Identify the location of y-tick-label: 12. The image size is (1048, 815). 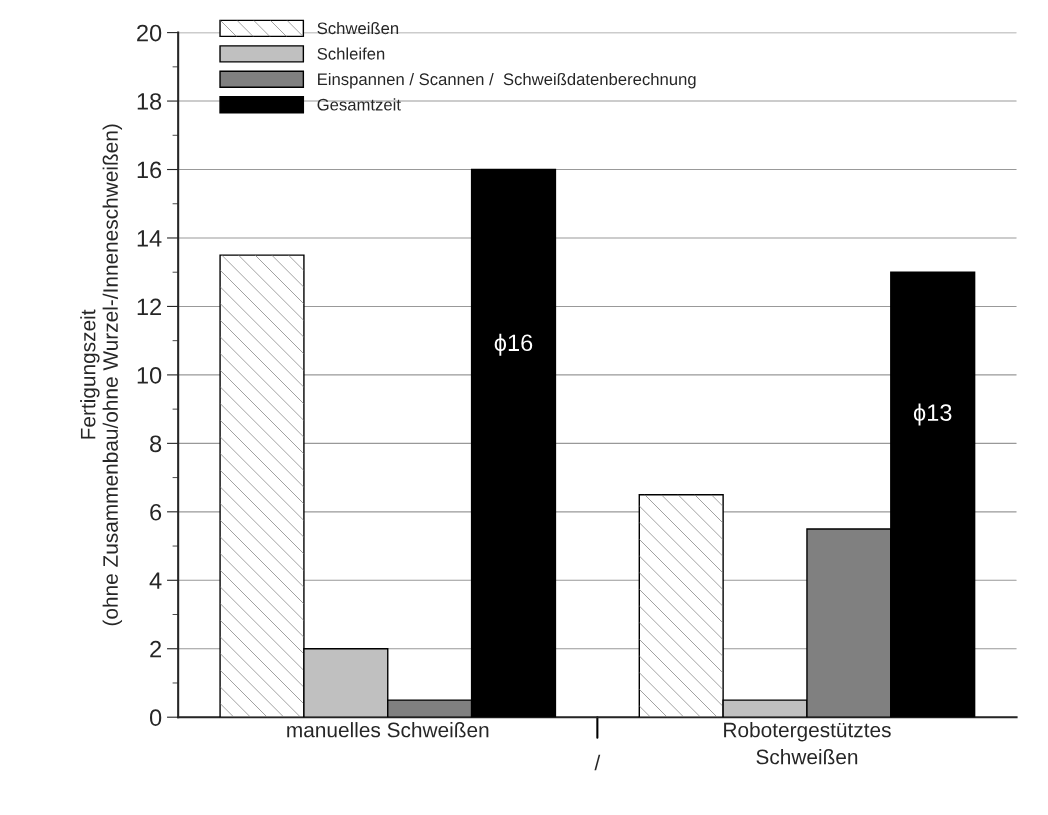
(149, 306).